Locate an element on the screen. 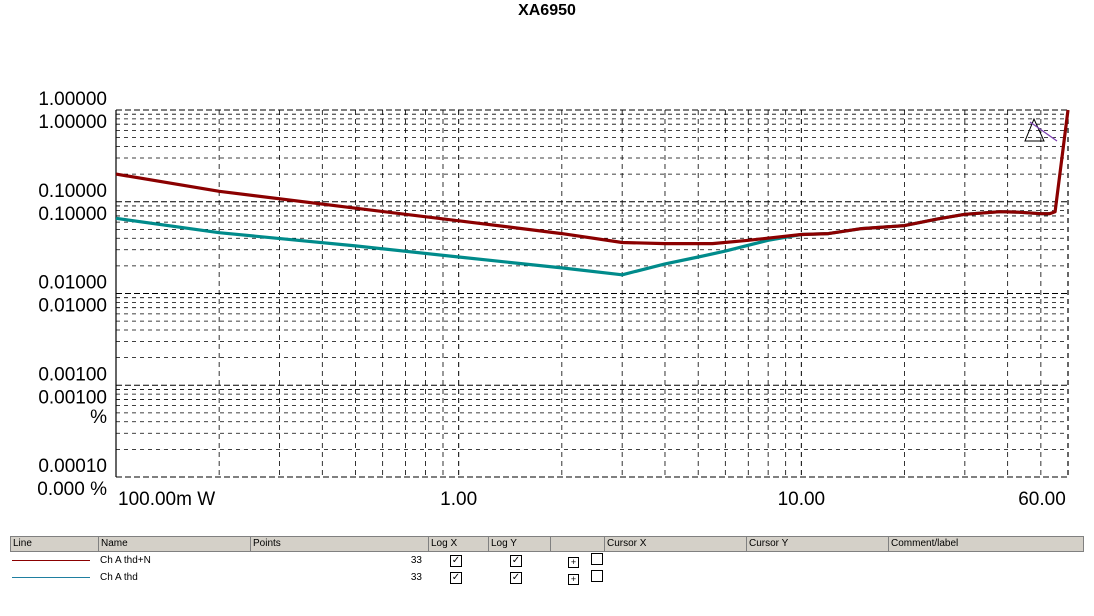  x-tick-label: 100.00m W is located at coordinates (166, 499).